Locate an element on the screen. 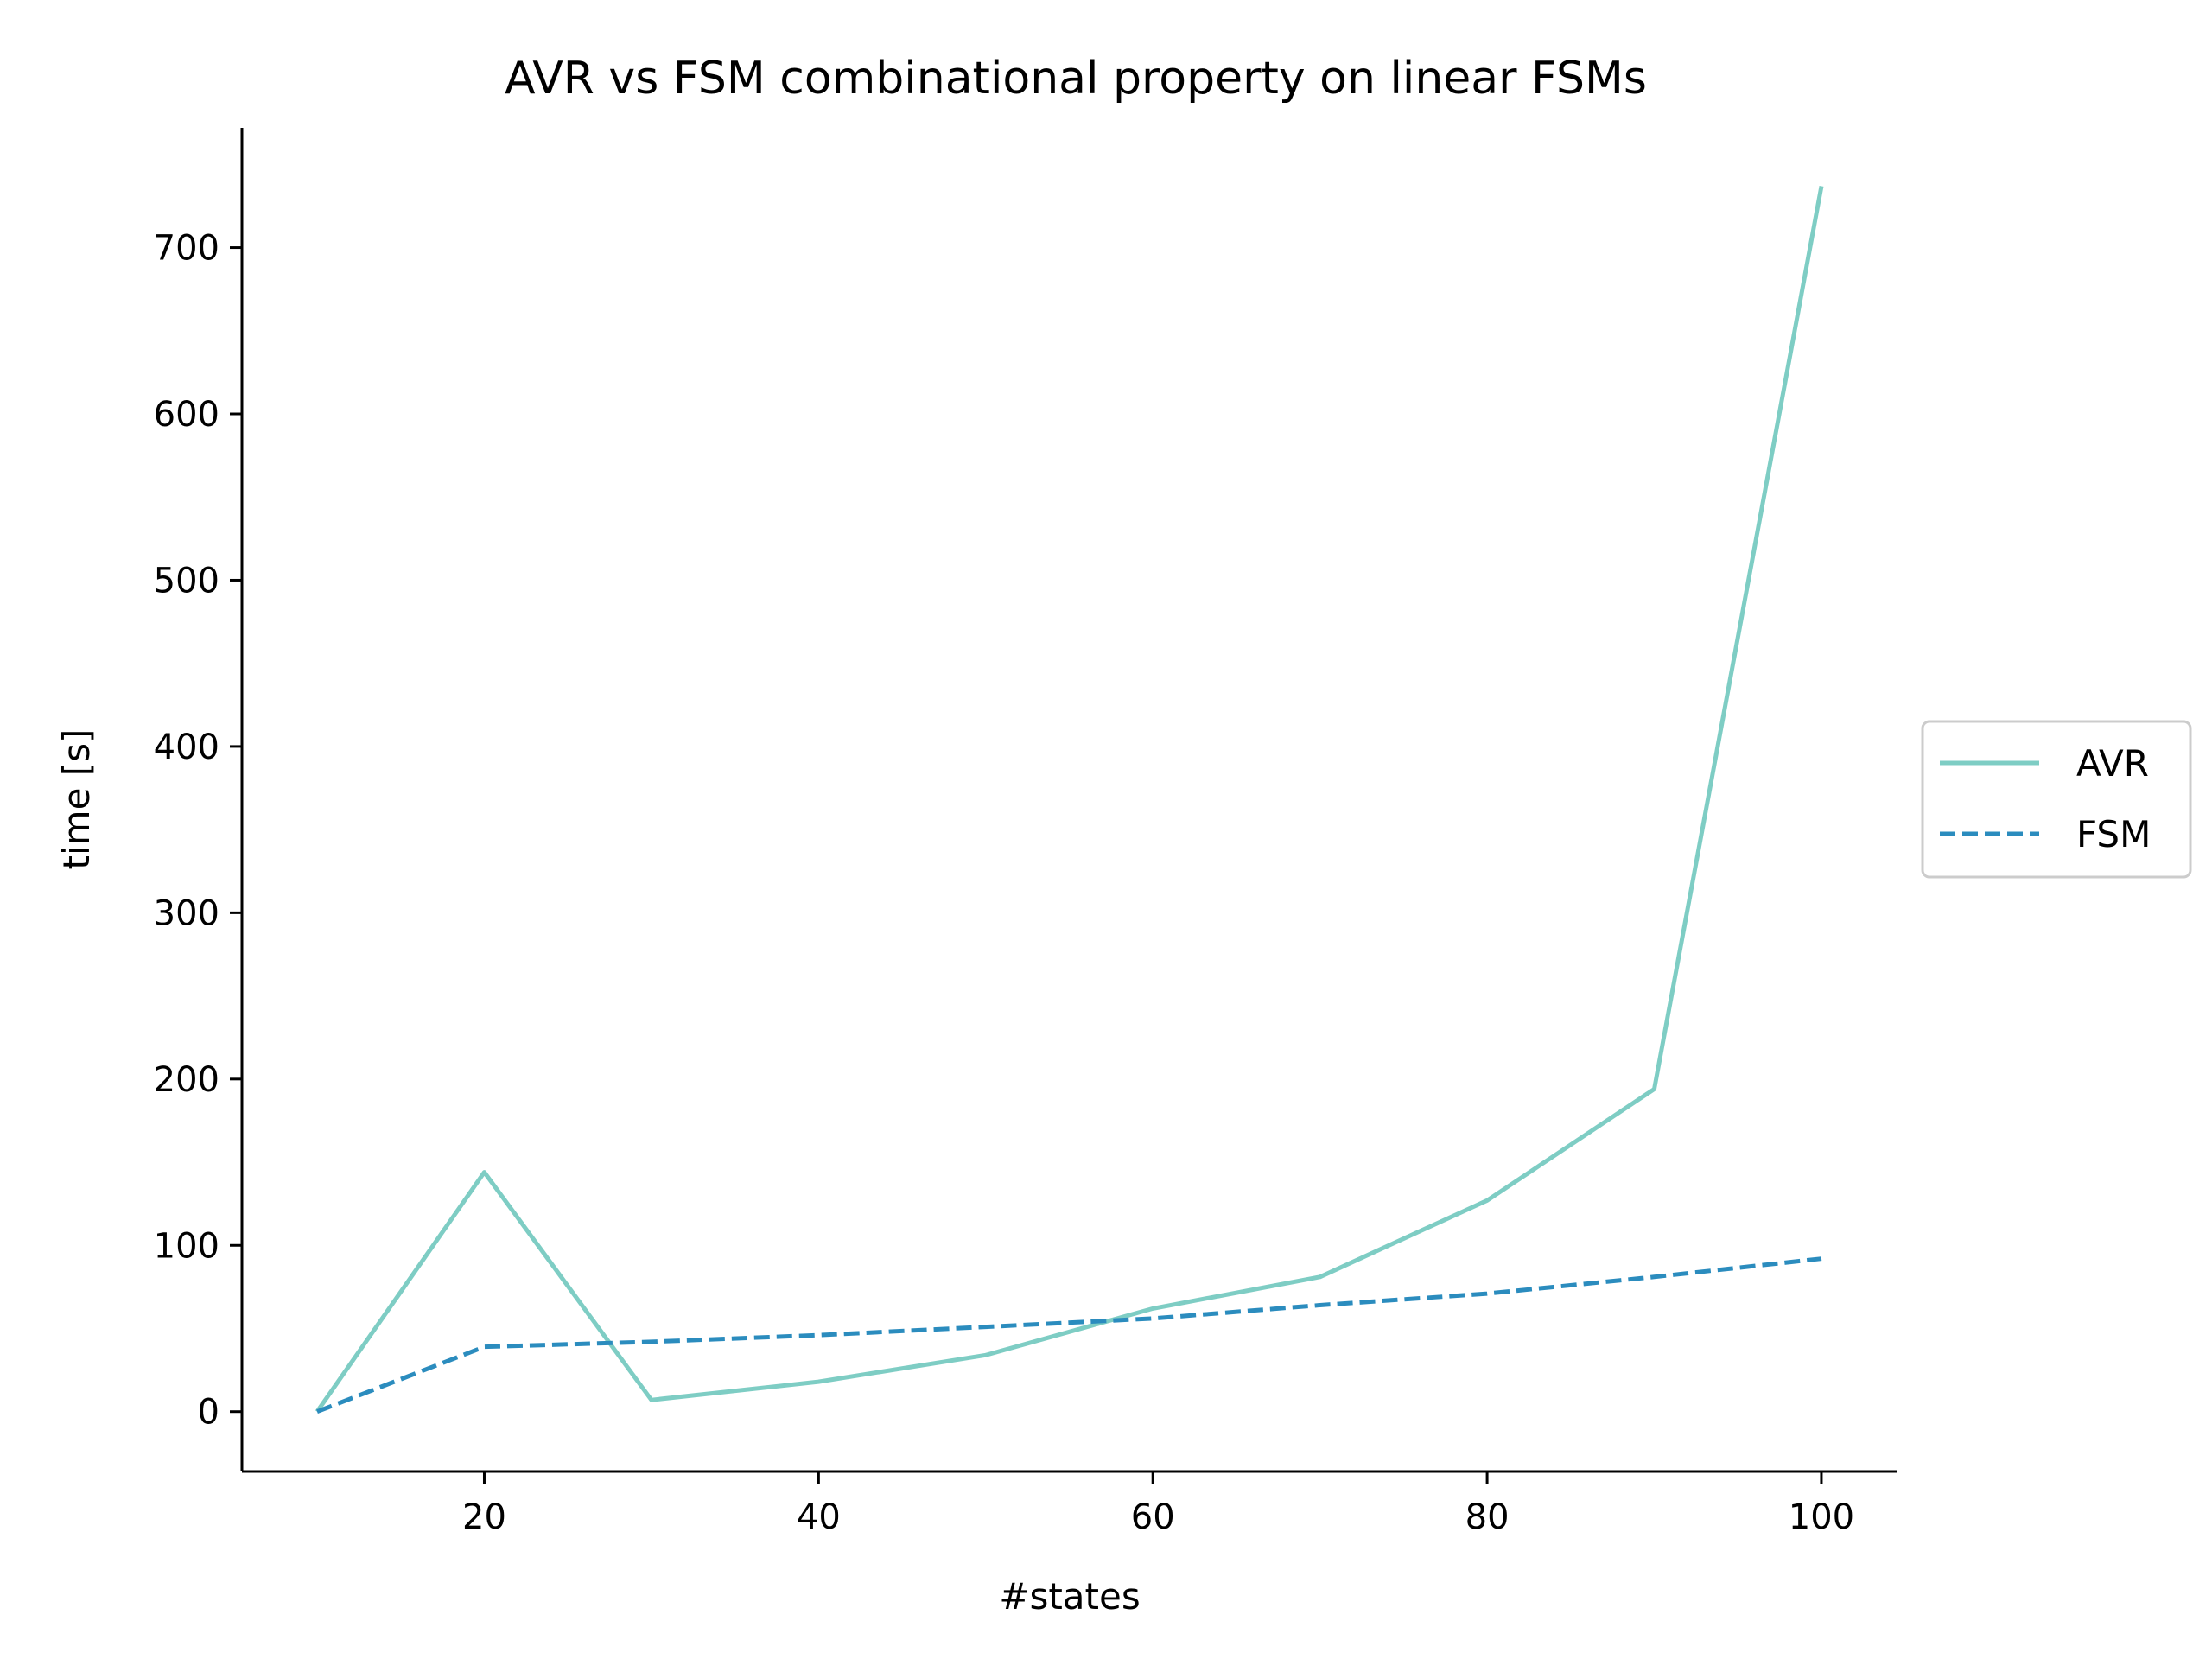 The image size is (2212, 1659). y-tick-label: 400 is located at coordinates (186, 747).